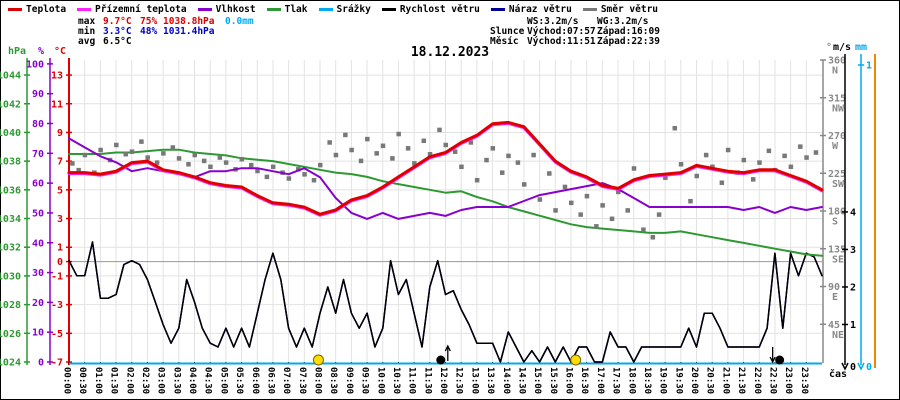 Image resolution: width=900 pixels, height=400 pixels. I want to click on time-tick-label: 07:00, so click(286, 380).